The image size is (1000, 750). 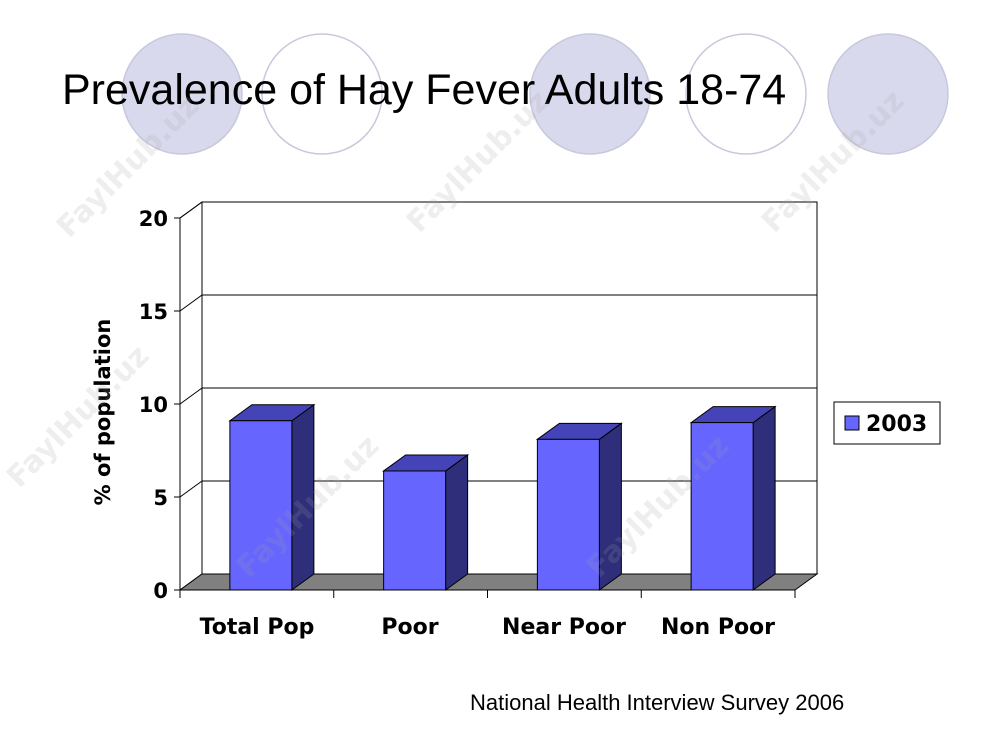 What do you see at coordinates (852, 423) in the screenshot?
I see `legend-swatch` at bounding box center [852, 423].